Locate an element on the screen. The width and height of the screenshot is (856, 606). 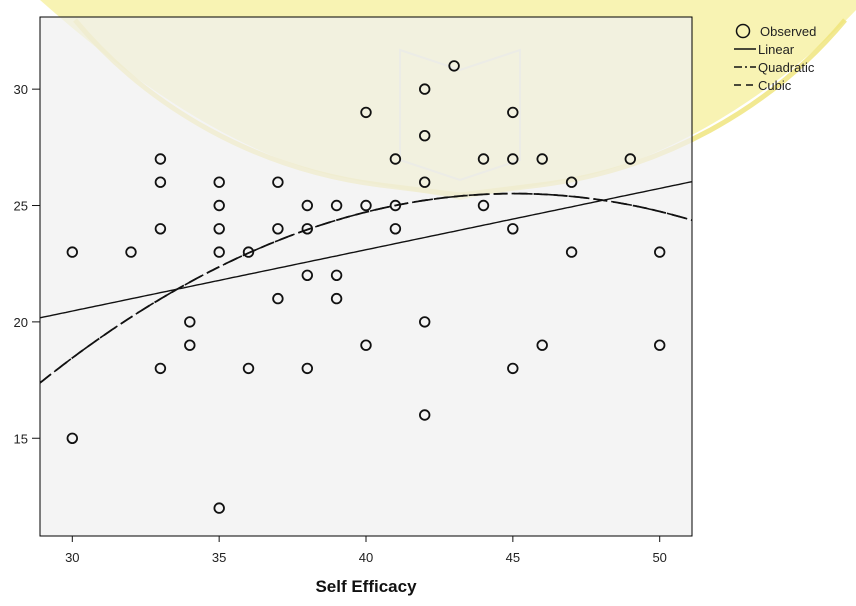
legend-marker-observed is located at coordinates (743, 31).